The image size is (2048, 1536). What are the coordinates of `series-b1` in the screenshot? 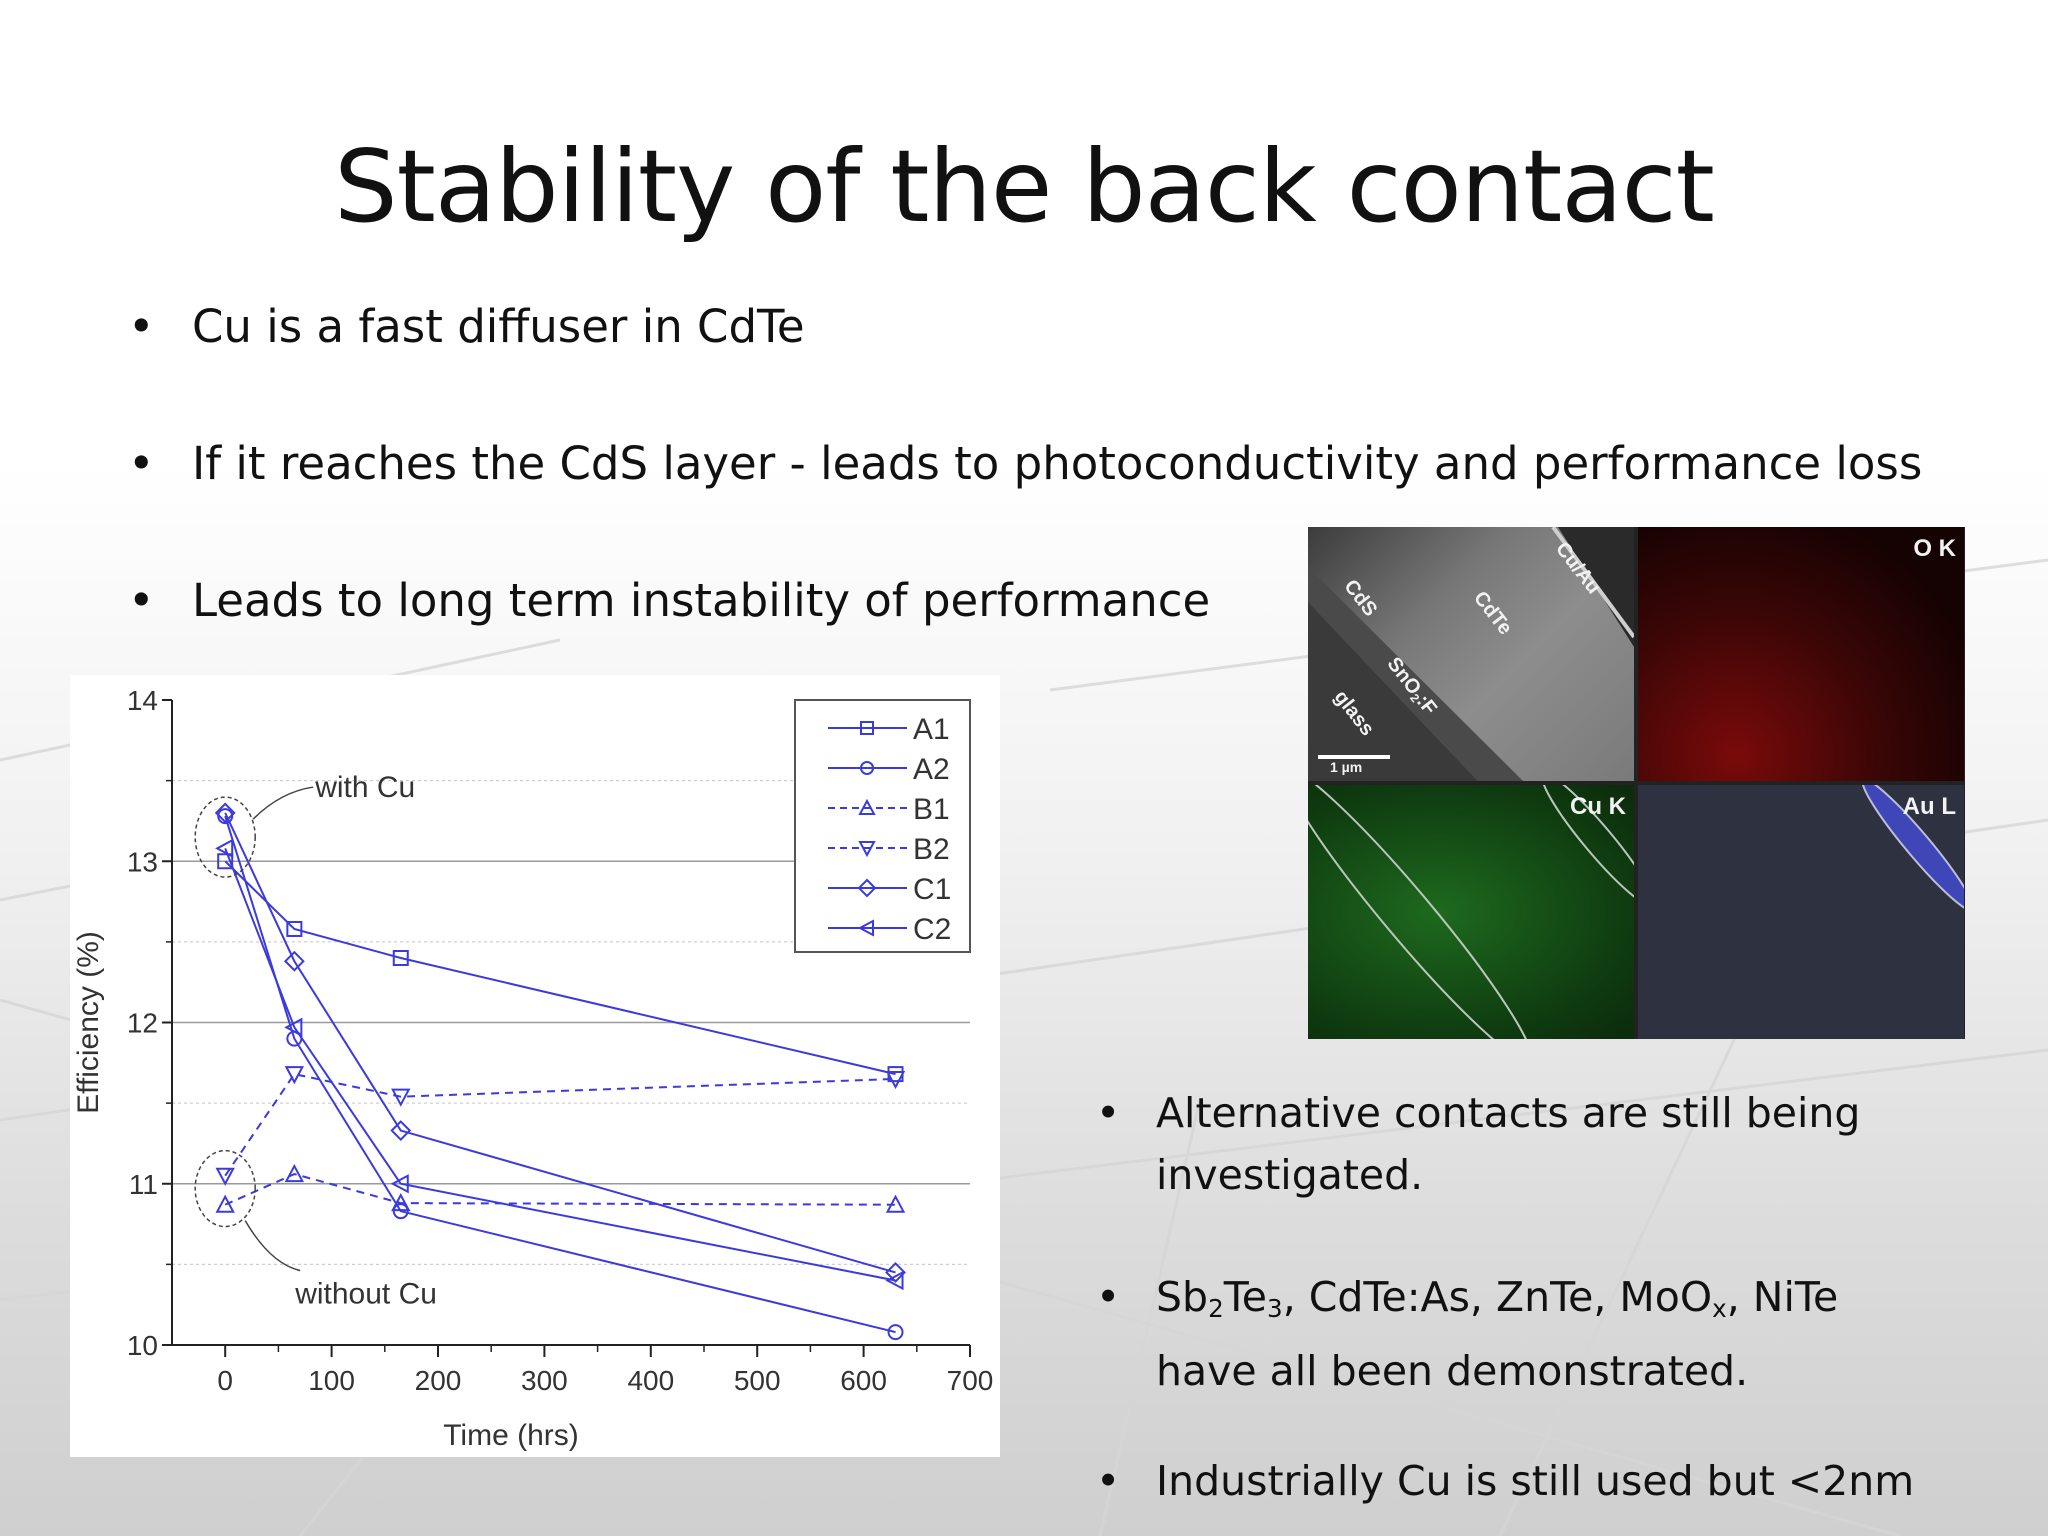 It's located at (560, 1188).